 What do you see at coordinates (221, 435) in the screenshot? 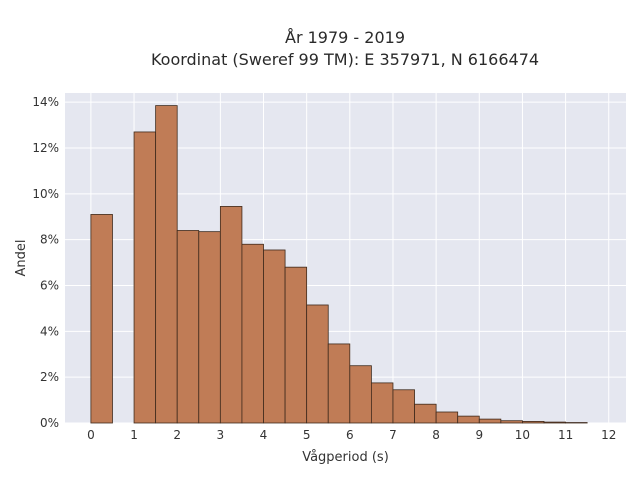
I see `x-tick-label: 3` at bounding box center [221, 435].